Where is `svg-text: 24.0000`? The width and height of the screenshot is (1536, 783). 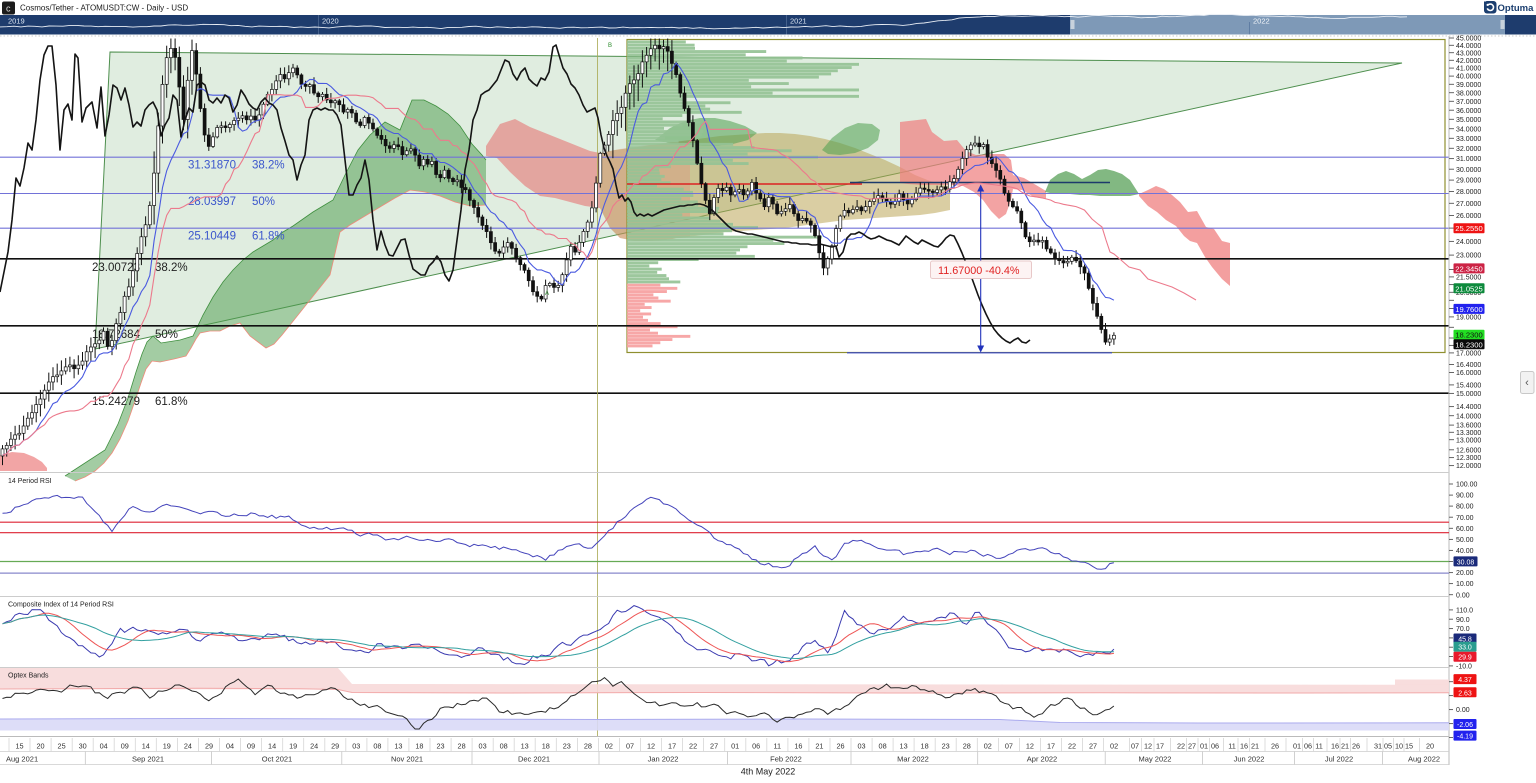 svg-text: 24.0000 is located at coordinates (1468, 242).